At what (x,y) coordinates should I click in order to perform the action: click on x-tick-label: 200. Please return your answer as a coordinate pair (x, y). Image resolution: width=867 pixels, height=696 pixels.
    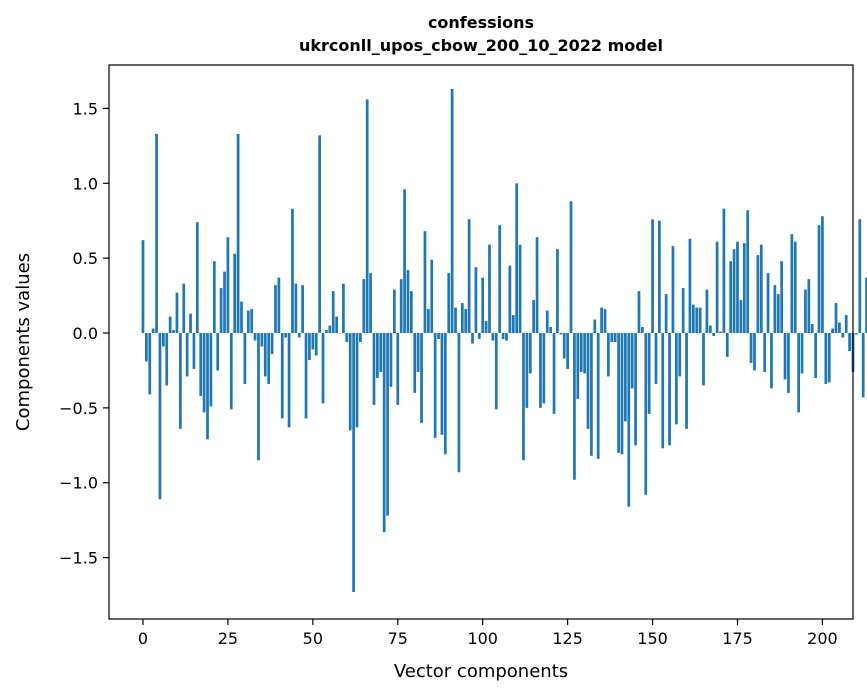
    Looking at the image, I should click on (822, 638).